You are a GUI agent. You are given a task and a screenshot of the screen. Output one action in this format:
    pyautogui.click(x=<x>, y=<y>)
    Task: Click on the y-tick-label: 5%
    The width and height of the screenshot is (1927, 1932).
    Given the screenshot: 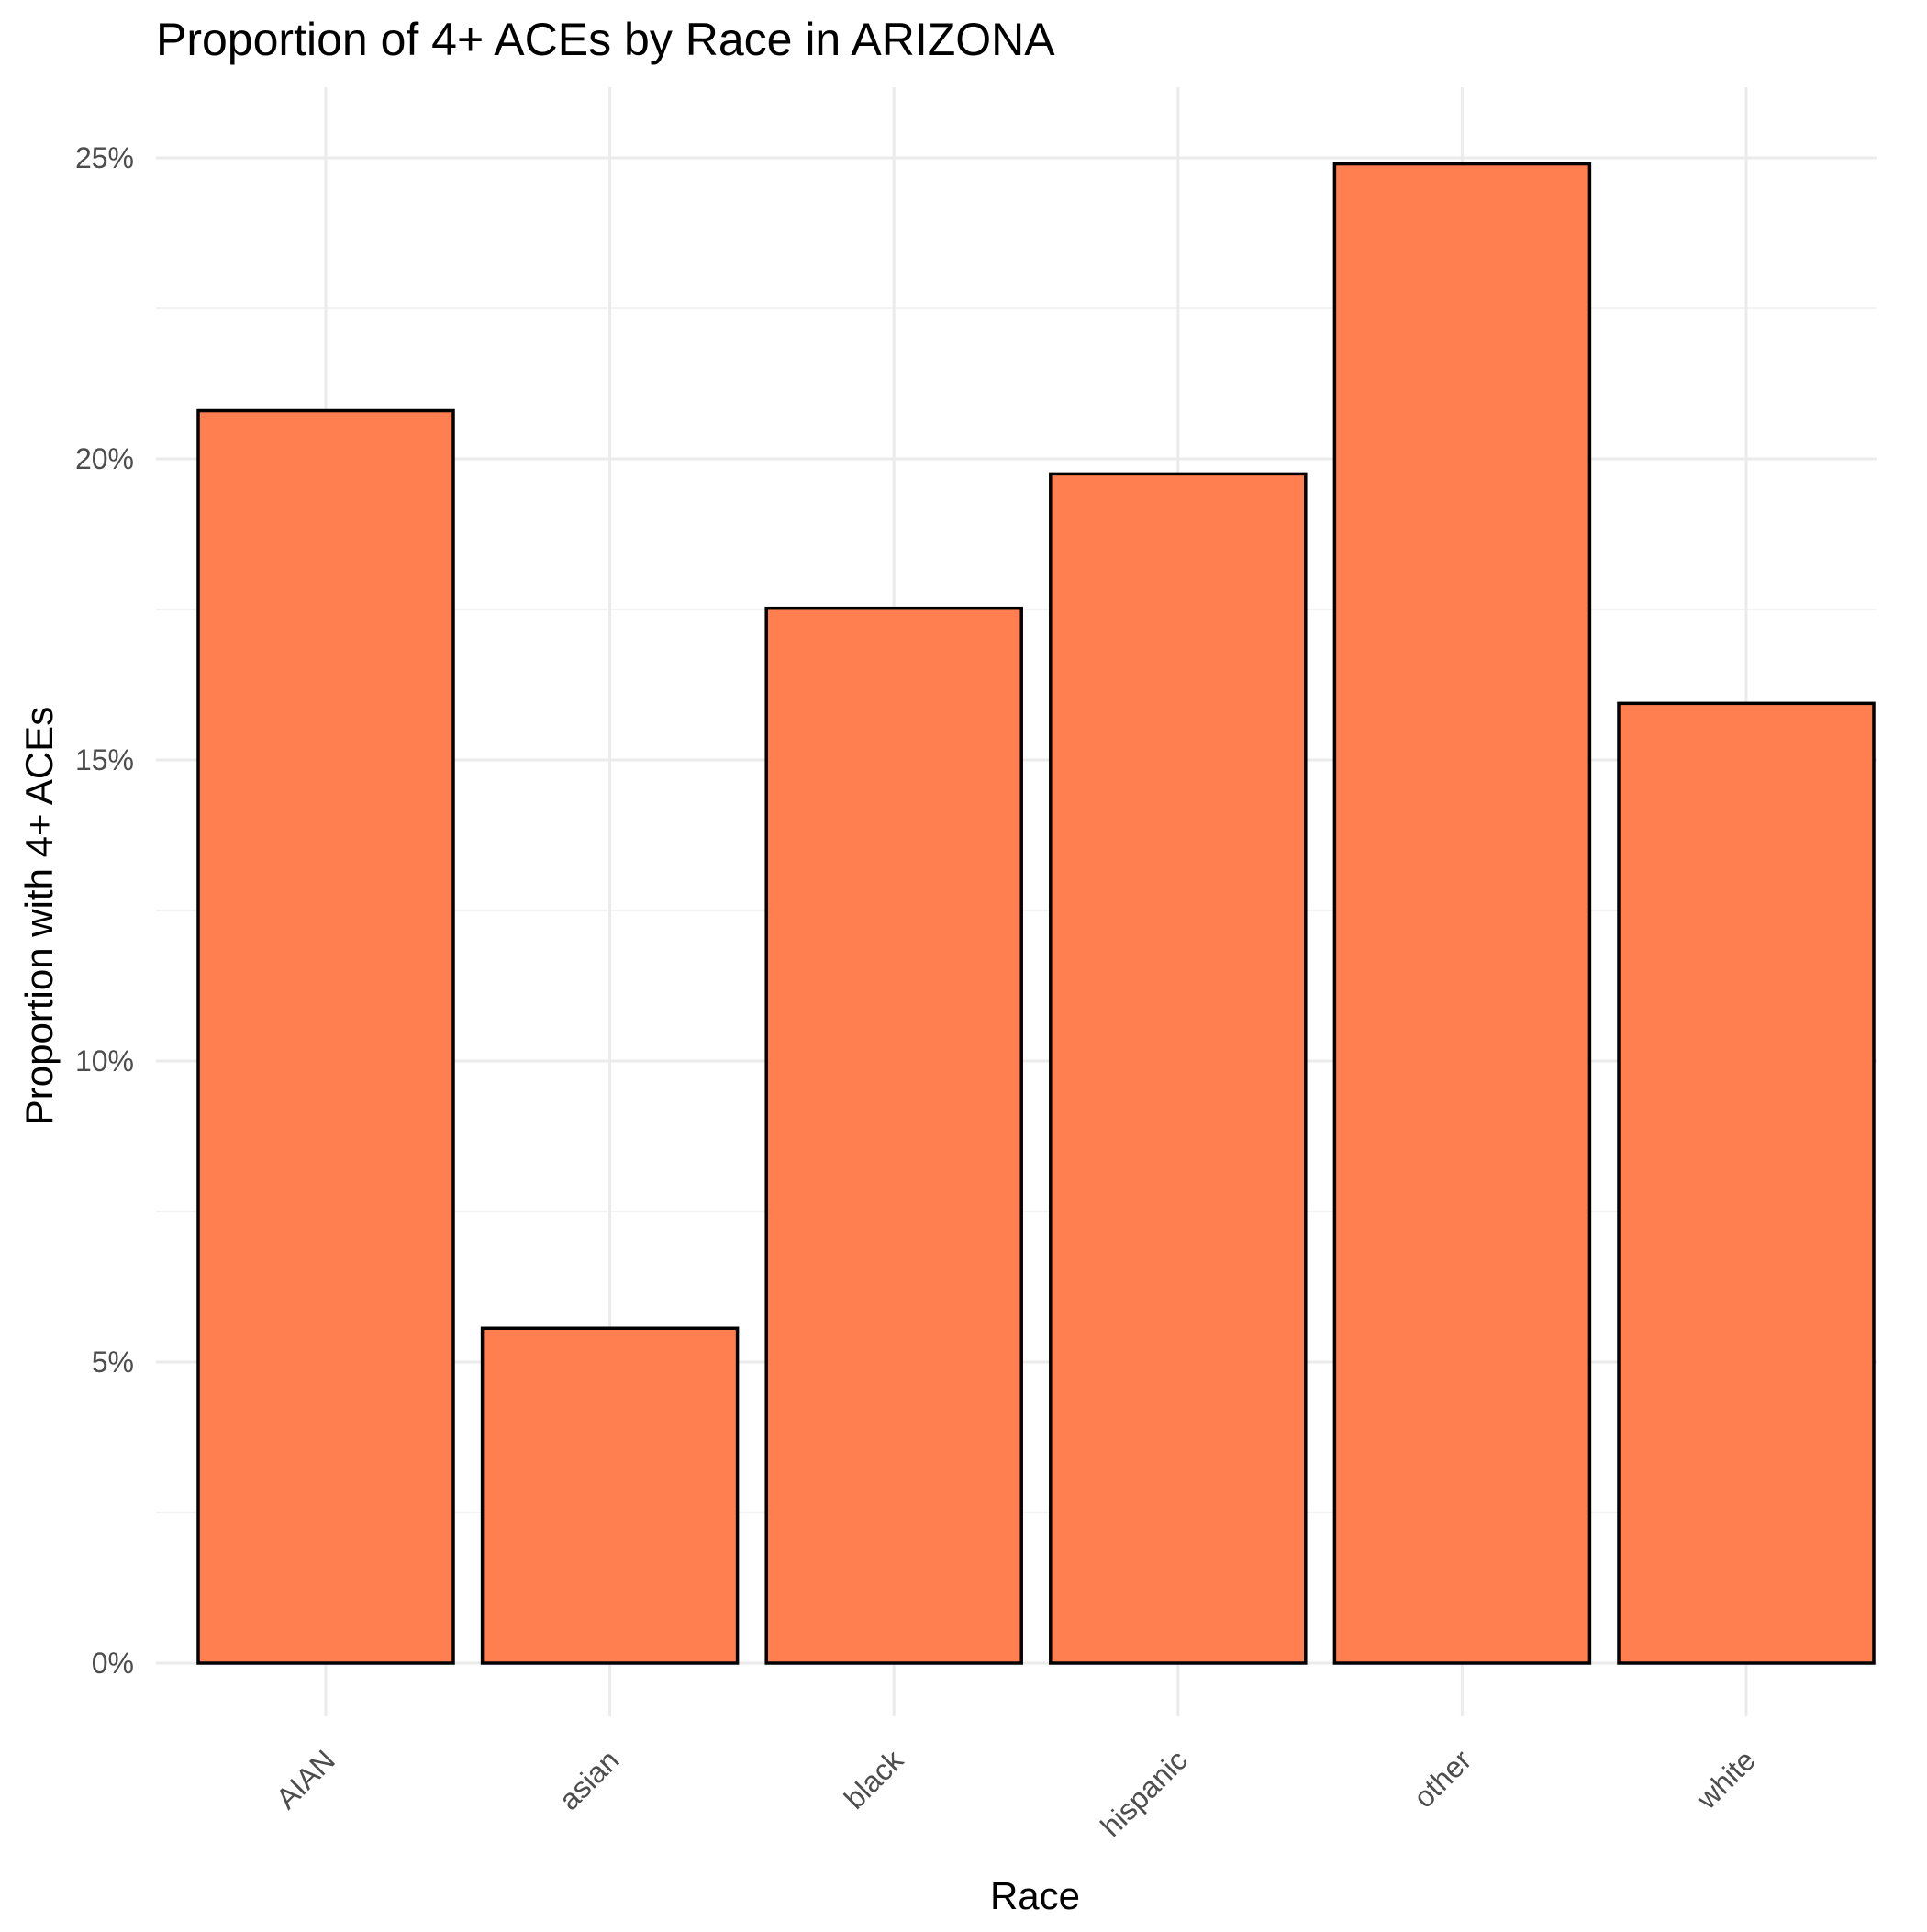 What is the action you would take?
    pyautogui.click(x=113, y=1362)
    